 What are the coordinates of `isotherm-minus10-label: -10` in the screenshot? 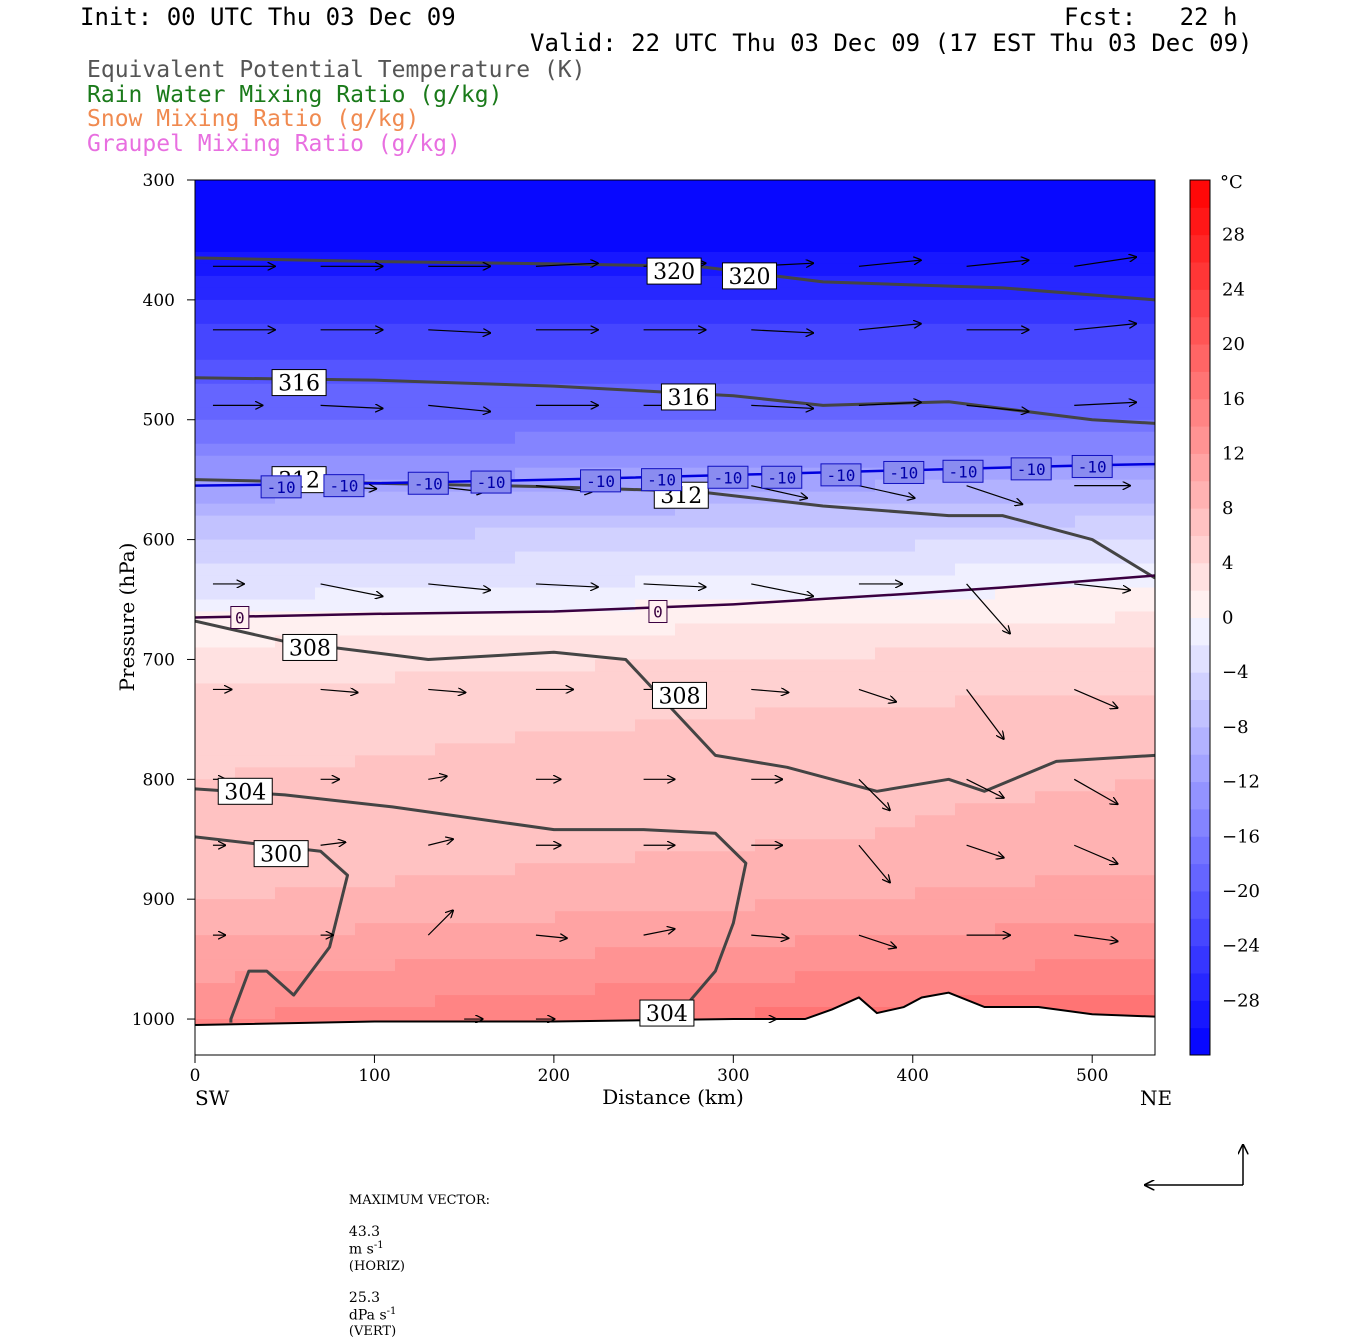 It's located at (344, 486).